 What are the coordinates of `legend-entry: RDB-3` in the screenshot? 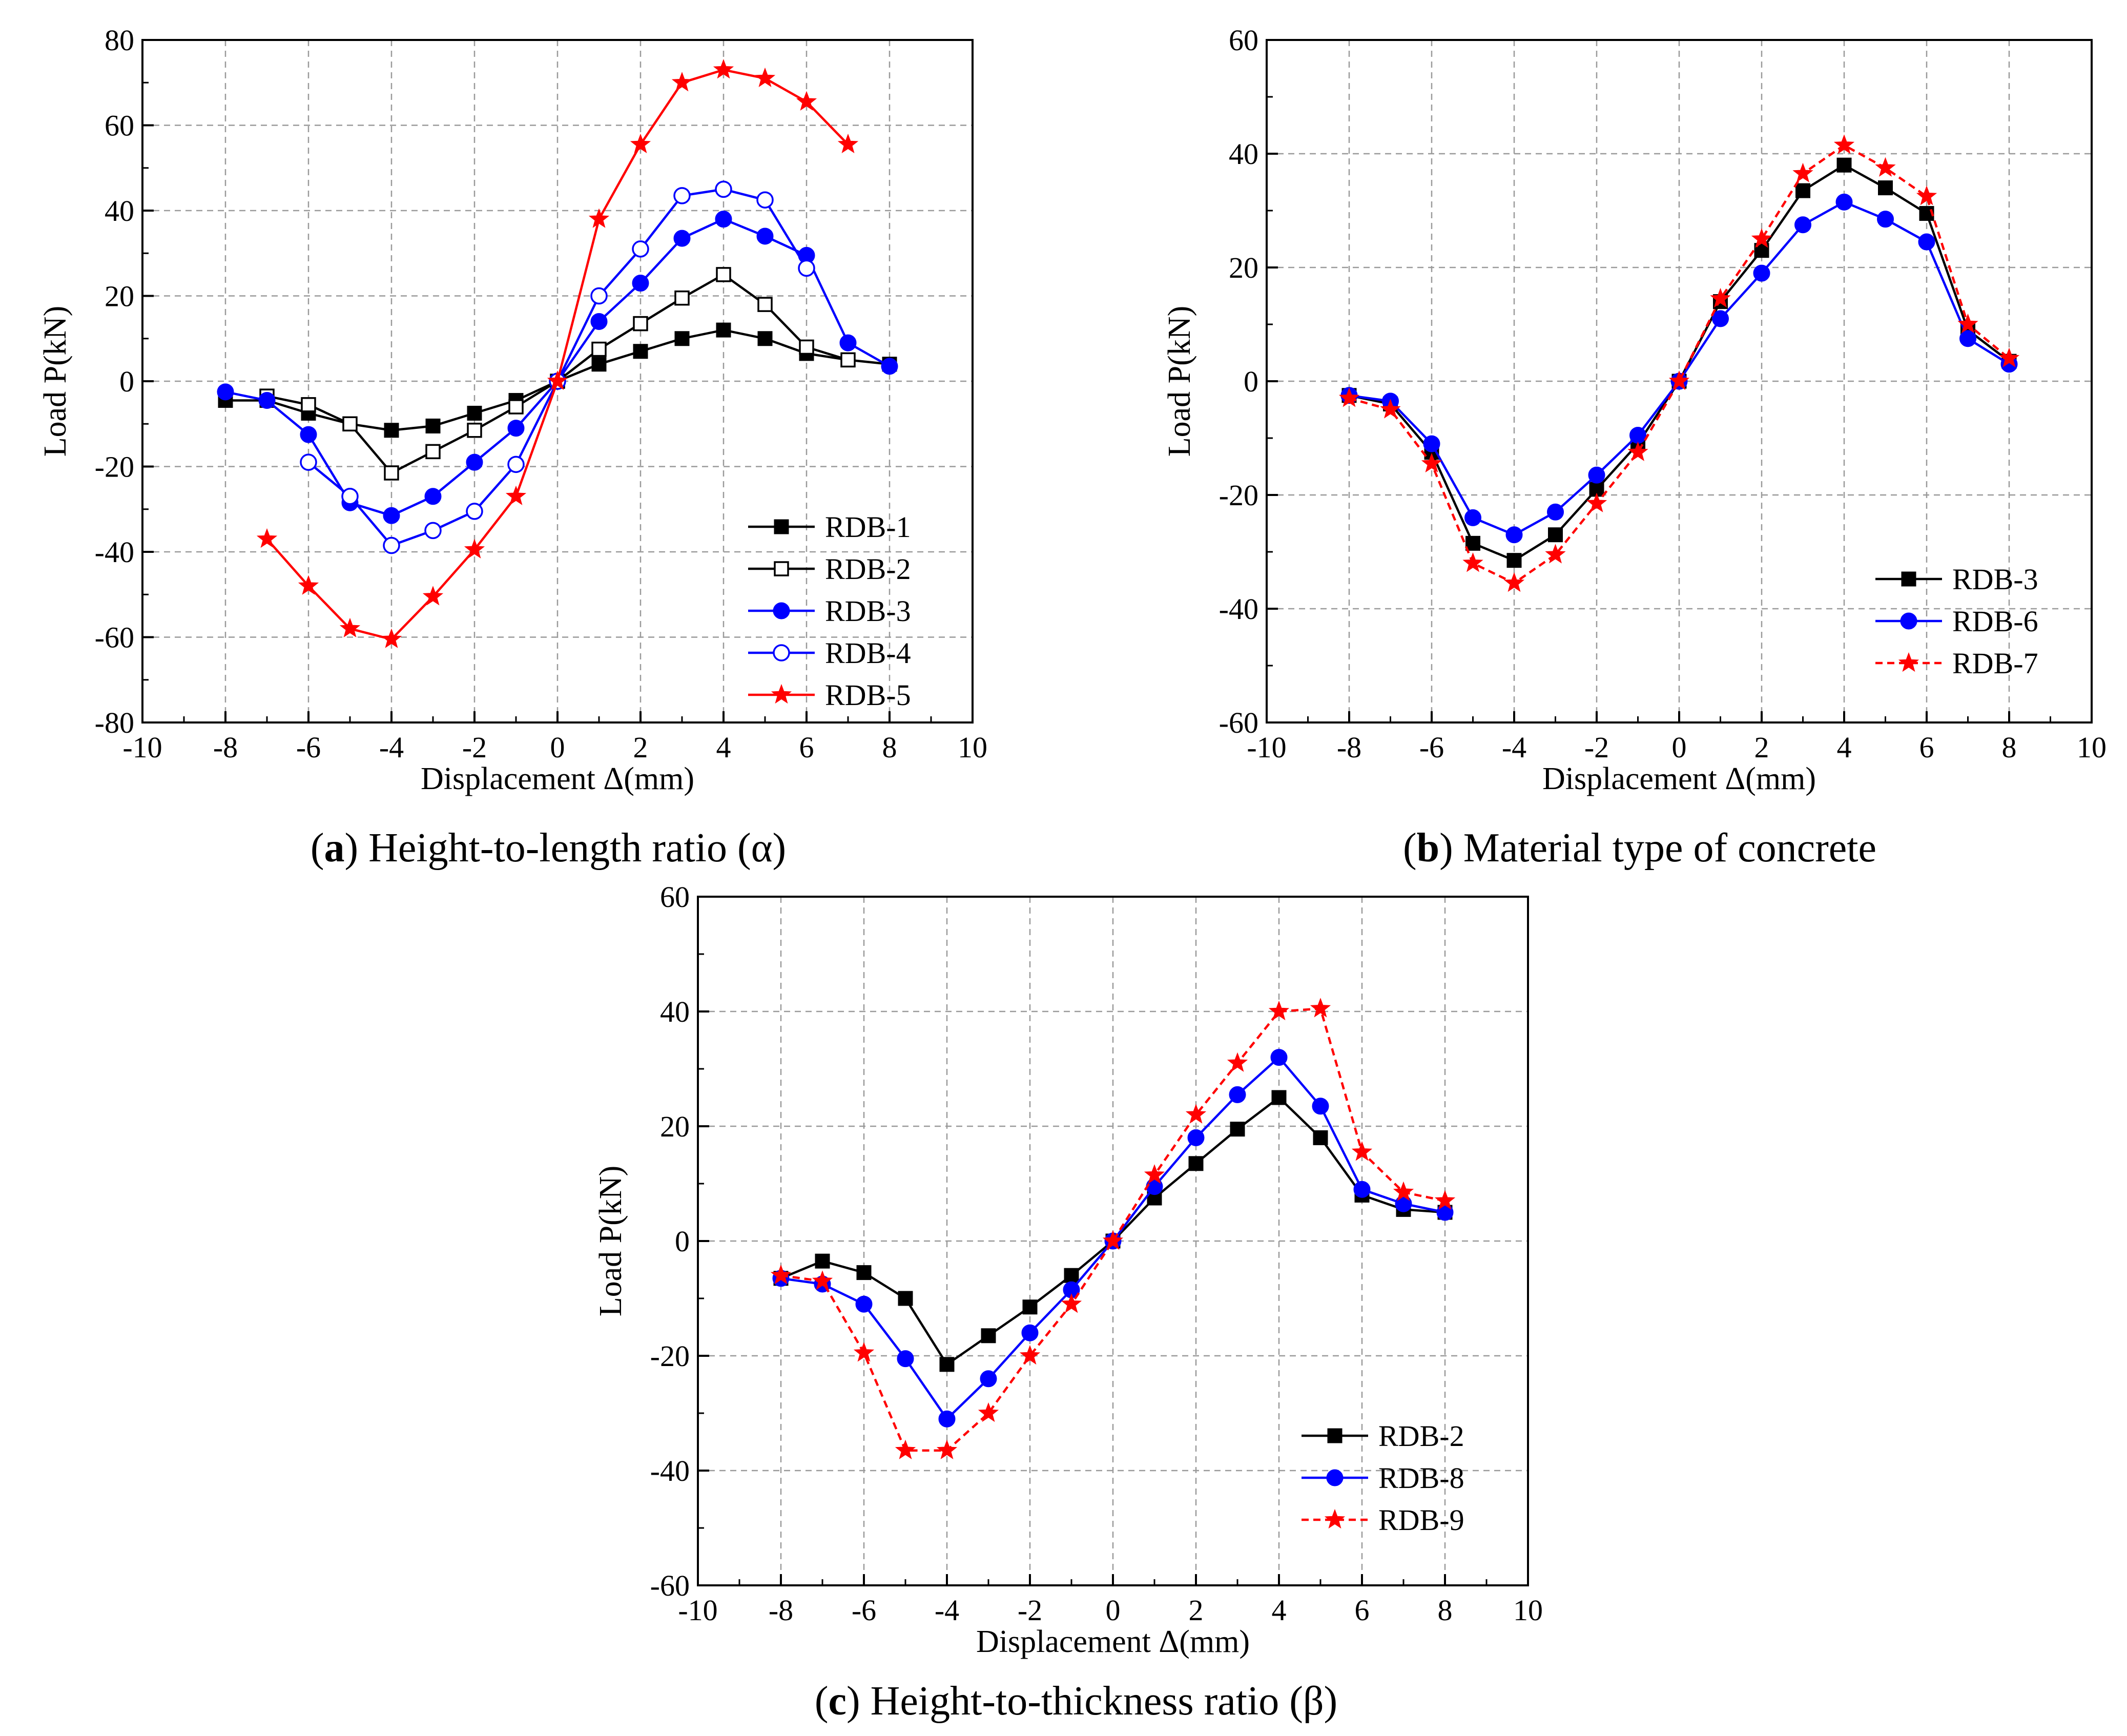 It's located at (829, 611).